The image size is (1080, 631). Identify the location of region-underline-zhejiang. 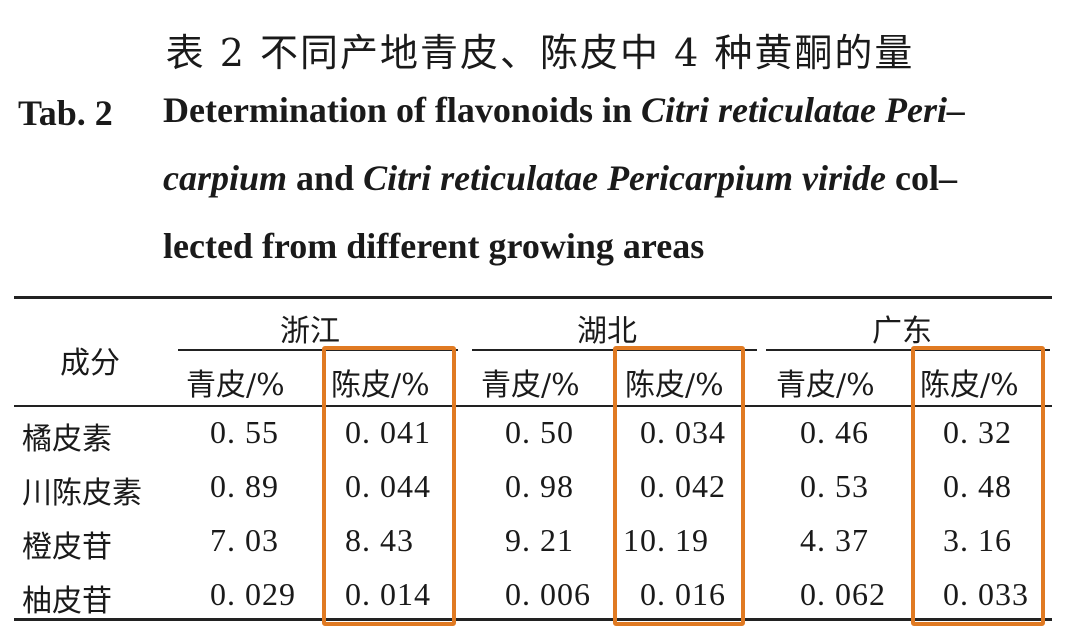
(318, 350).